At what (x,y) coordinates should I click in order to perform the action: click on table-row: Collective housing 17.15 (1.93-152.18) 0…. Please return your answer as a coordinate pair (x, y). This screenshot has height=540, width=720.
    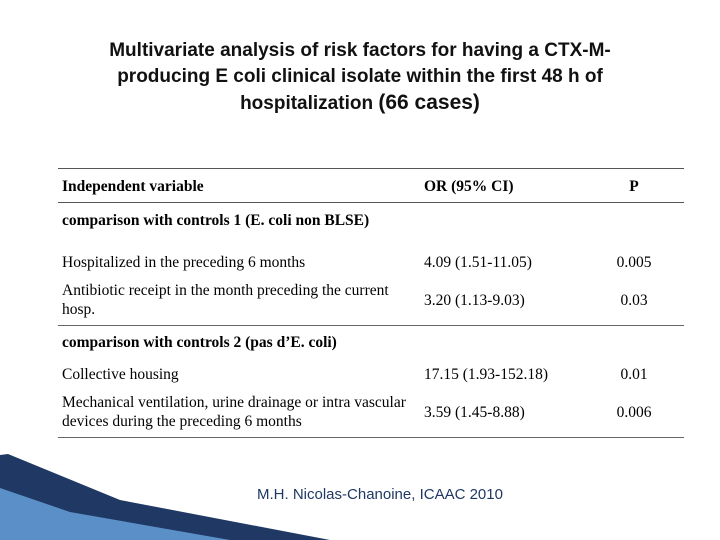
    Looking at the image, I should click on (371, 374).